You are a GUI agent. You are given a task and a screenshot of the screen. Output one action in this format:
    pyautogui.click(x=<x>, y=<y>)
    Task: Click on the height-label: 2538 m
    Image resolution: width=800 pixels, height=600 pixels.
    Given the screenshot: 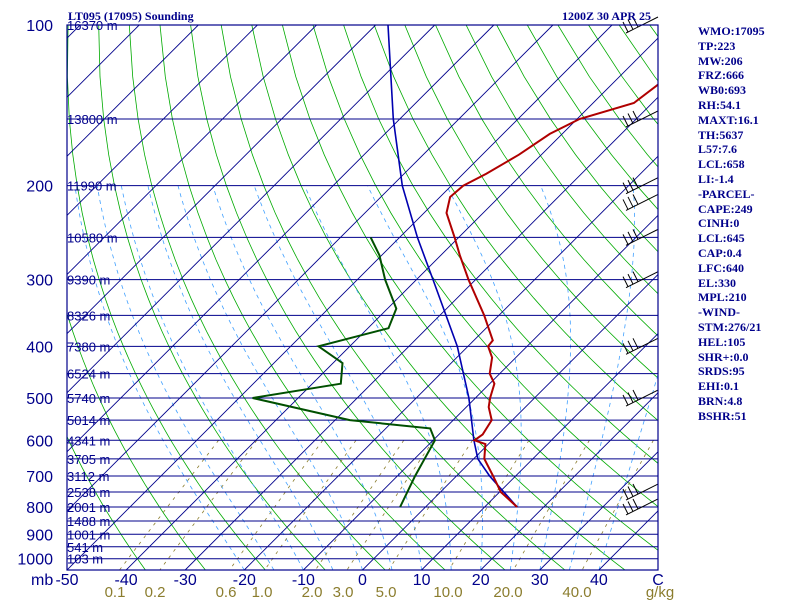 What is the action you would take?
    pyautogui.click(x=88, y=492)
    